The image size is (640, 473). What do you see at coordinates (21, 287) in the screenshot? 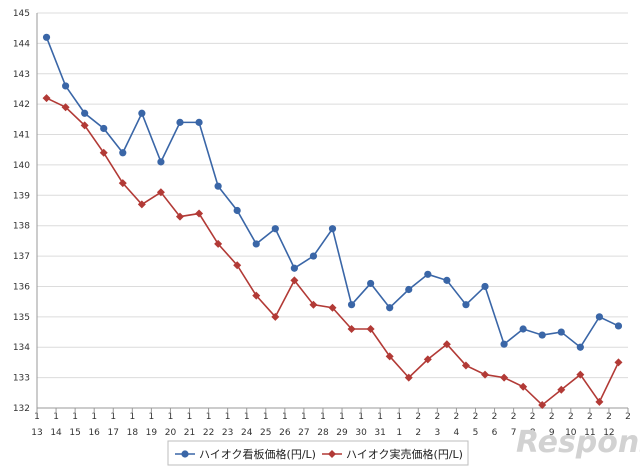
I see `y-tick-label: 136` at bounding box center [21, 287].